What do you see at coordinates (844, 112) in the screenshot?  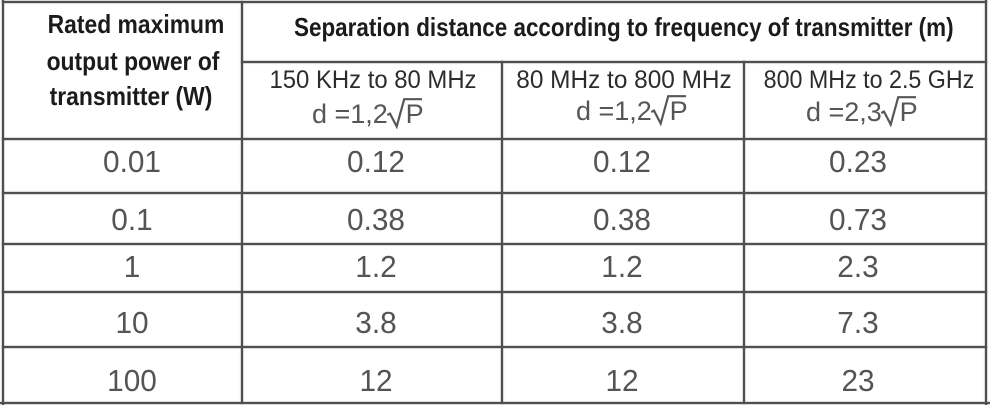 I see `svg-text: d =2,3` at bounding box center [844, 112].